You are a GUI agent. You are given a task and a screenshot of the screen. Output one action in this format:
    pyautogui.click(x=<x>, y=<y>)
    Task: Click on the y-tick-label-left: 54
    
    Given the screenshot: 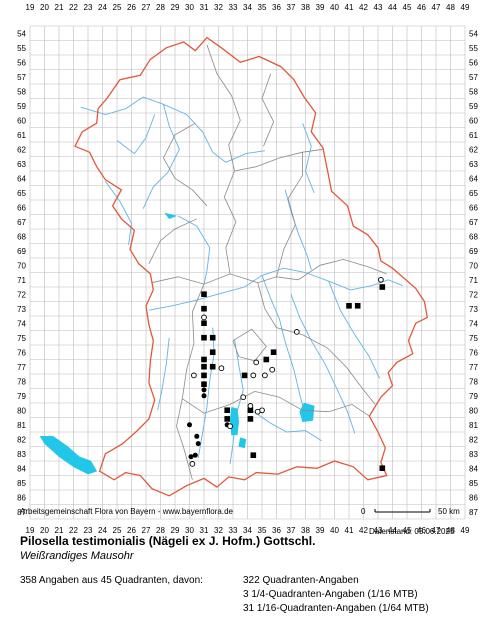 What is the action you would take?
    pyautogui.click(x=21, y=33)
    